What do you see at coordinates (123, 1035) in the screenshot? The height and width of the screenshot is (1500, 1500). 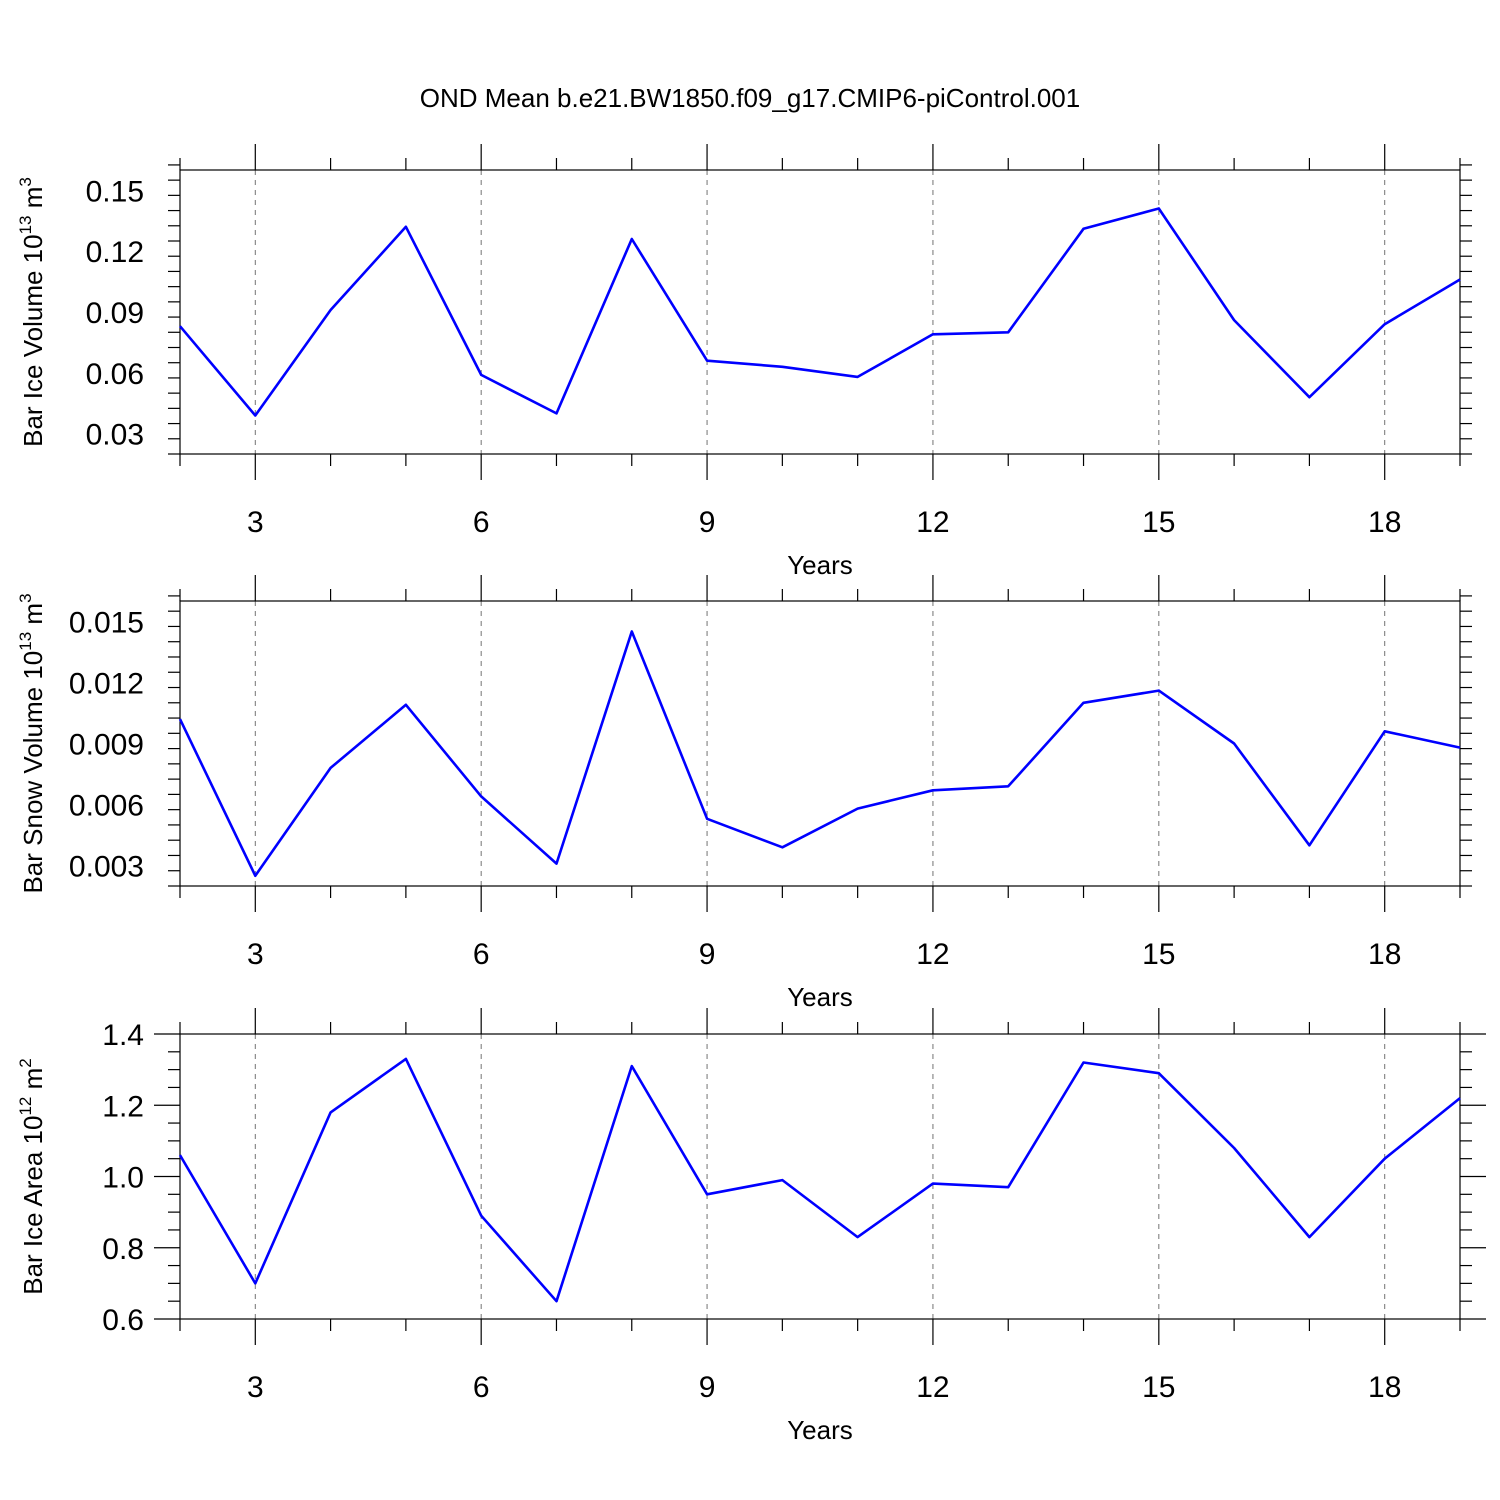 I see `y-tick-label: 1.4` at bounding box center [123, 1035].